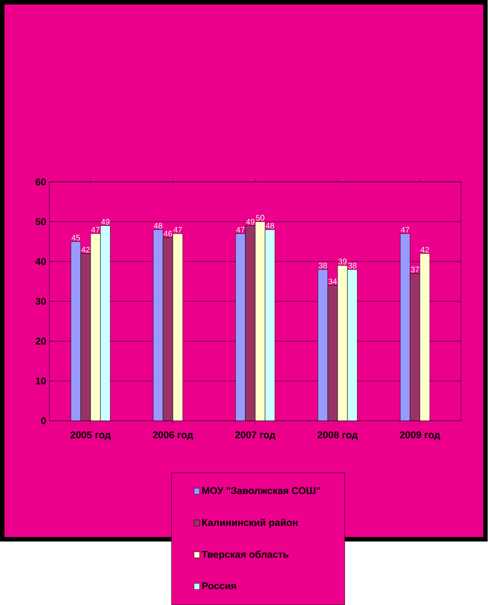 The width and height of the screenshot is (488, 605). Describe the element at coordinates (173, 435) in the screenshot. I see `x-tick-label: 2006 год` at that location.